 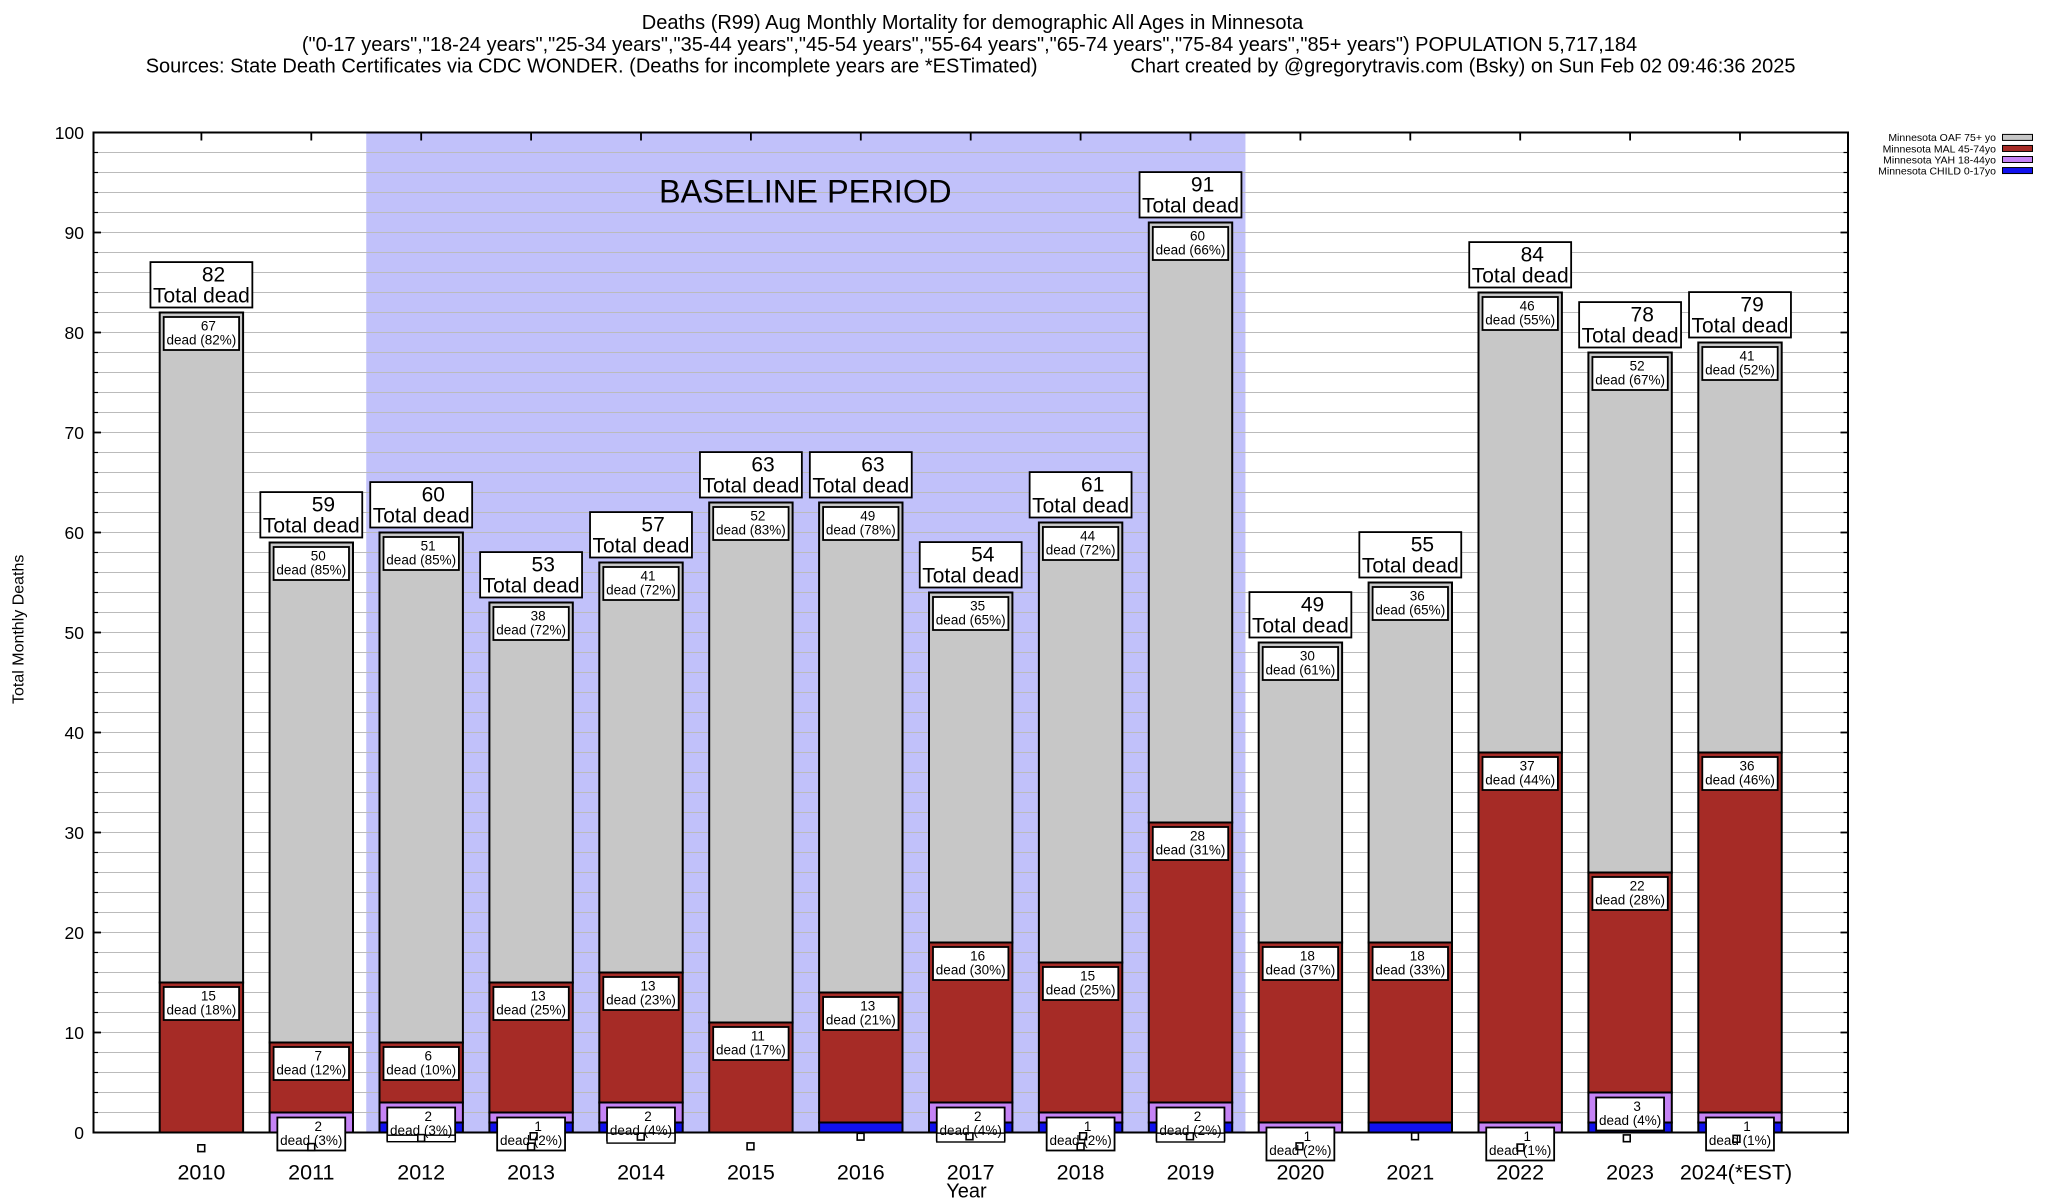 I want to click on svg-text: dead (85%), so click(x=421, y=559).